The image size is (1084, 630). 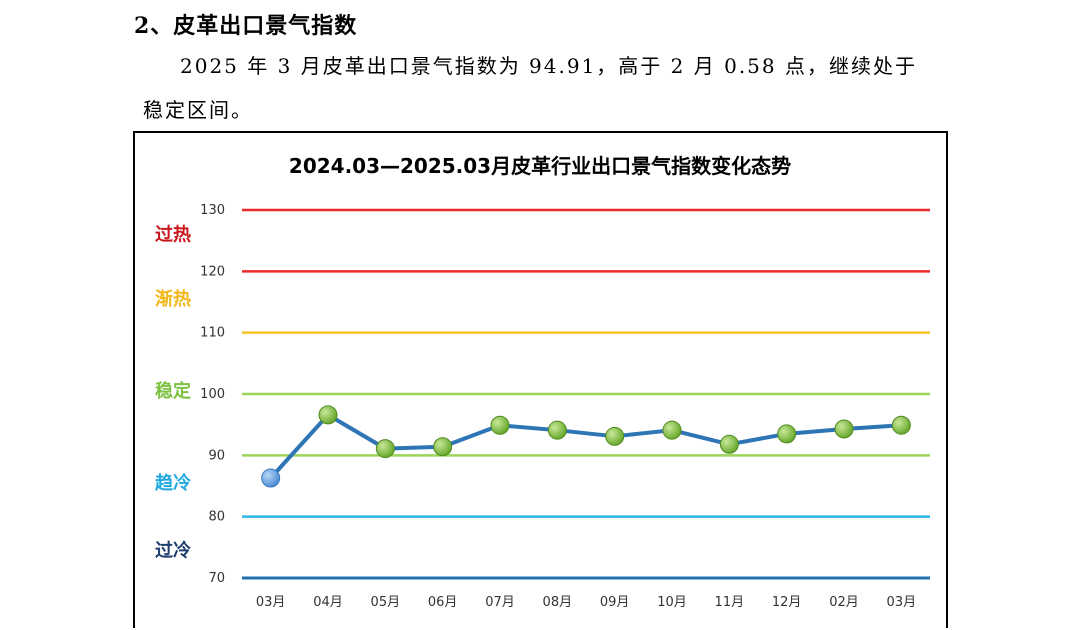 I want to click on y-tick-label: 120, so click(x=212, y=271).